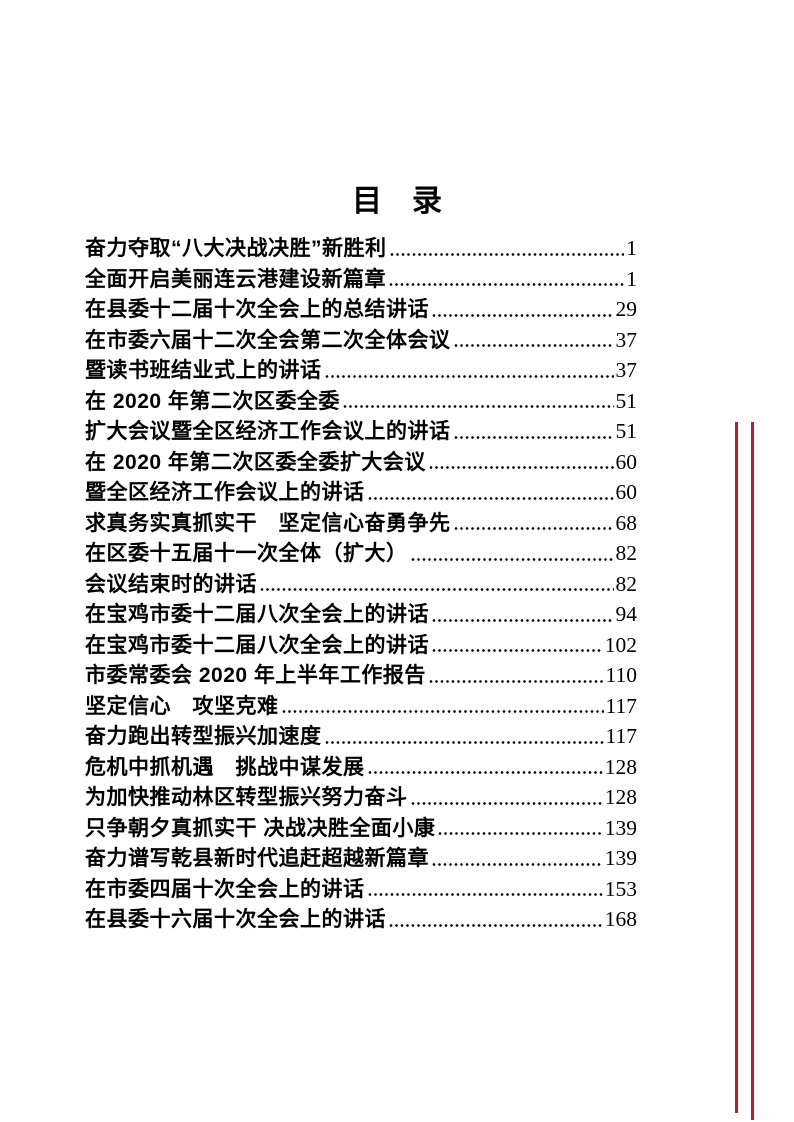  I want to click on toc-entry-title: 只争朝夕真抓实干 决战决胜全面小康, so click(260, 828).